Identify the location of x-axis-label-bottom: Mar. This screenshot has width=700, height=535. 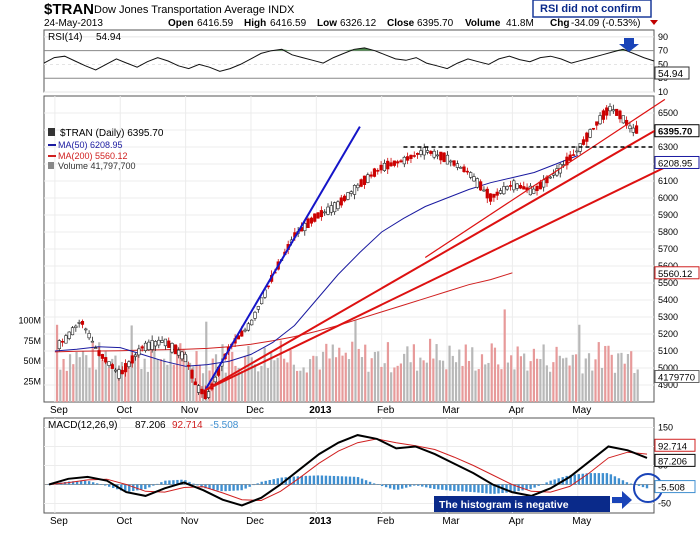
(451, 521).